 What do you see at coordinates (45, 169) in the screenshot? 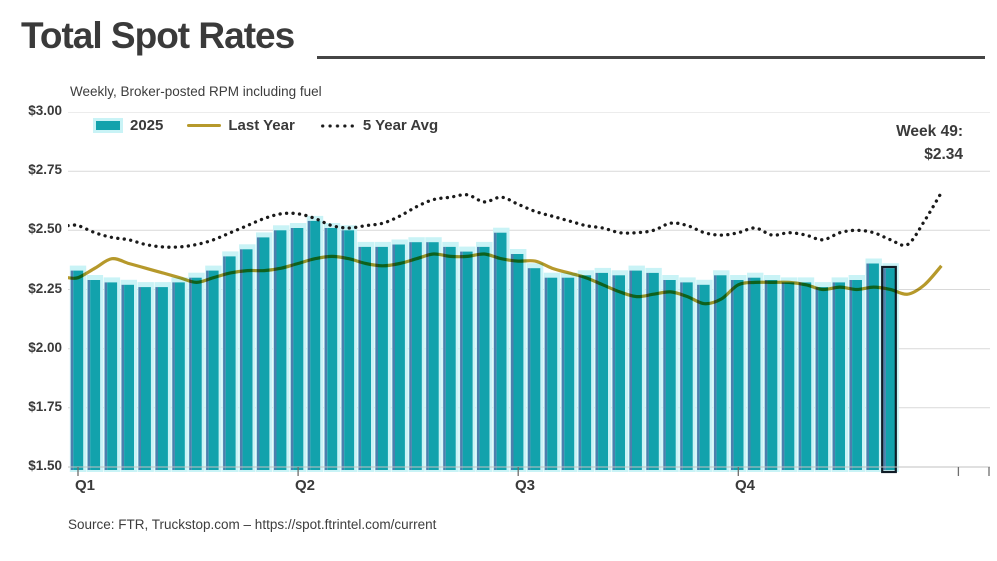
I see `y-axis-label: $2.75` at bounding box center [45, 169].